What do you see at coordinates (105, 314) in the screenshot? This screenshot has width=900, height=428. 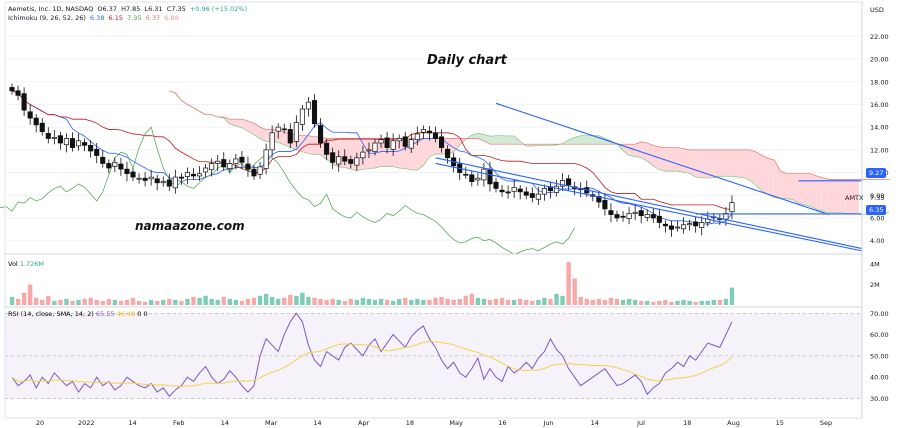 I see `rsi-value: 65.55` at bounding box center [105, 314].